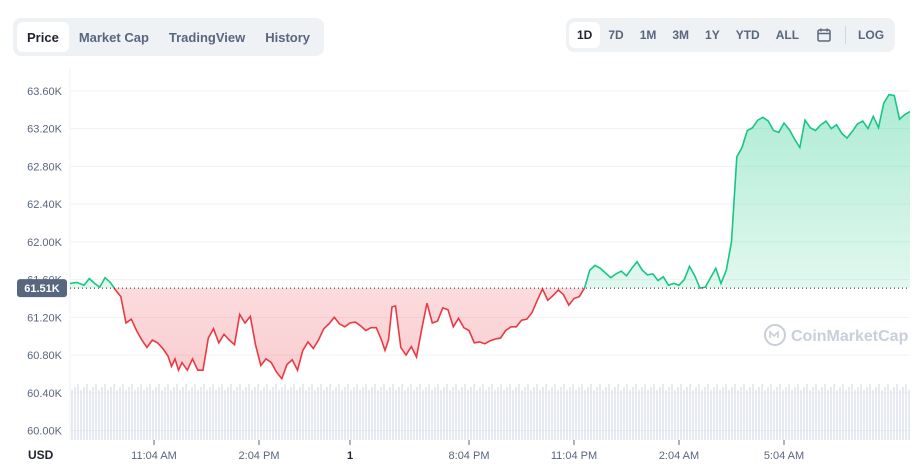 Image resolution: width=919 pixels, height=464 pixels. I want to click on range-1d: 1D, so click(585, 35).